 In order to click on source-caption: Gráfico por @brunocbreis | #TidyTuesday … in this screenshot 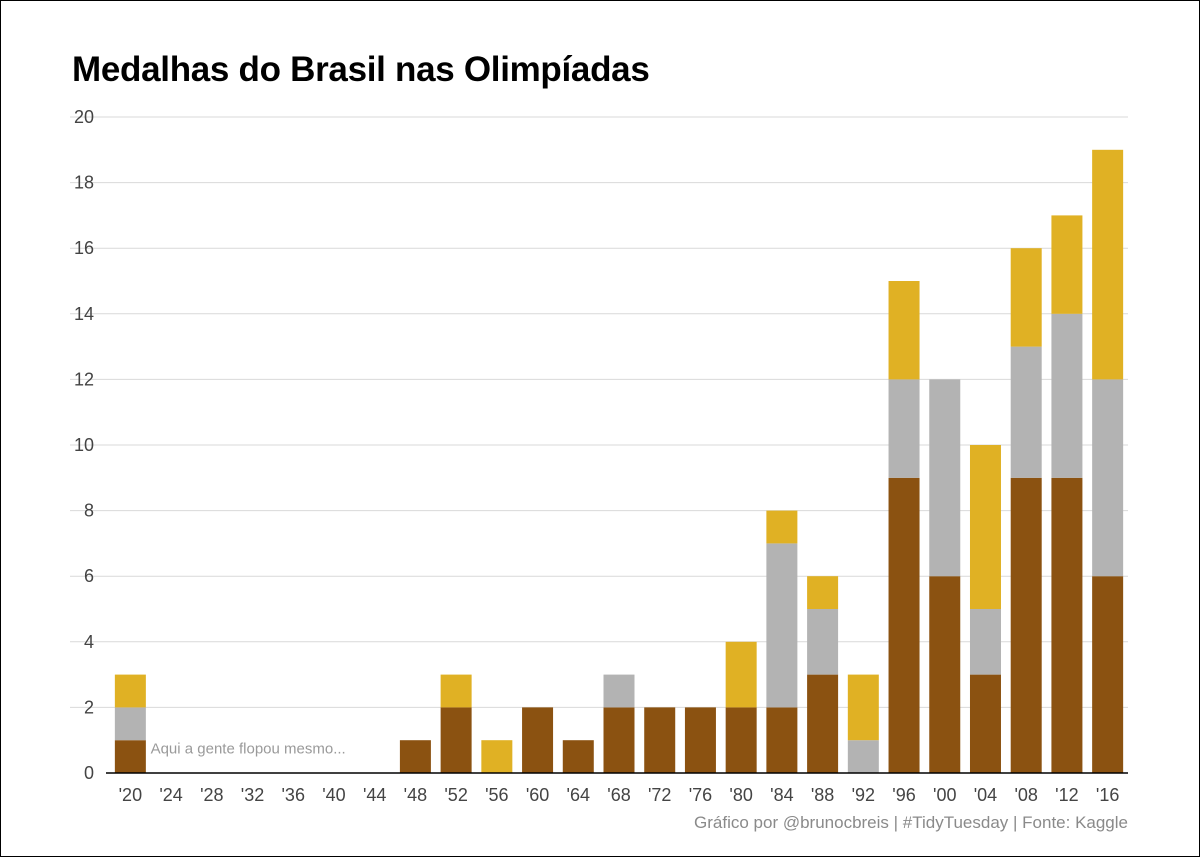, I will do `click(911, 822)`.